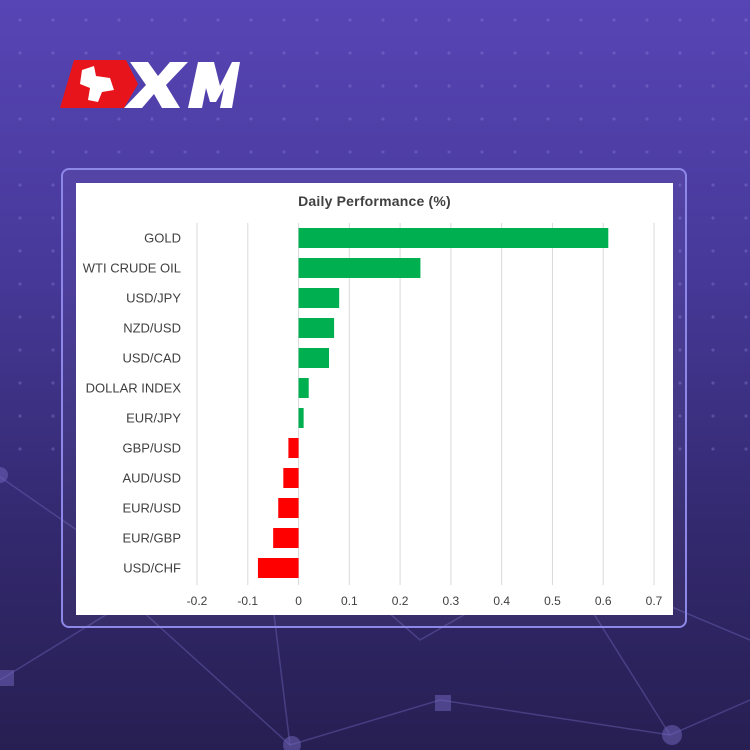  What do you see at coordinates (359, 268) in the screenshot?
I see `bar-wti-crude-oil` at bounding box center [359, 268].